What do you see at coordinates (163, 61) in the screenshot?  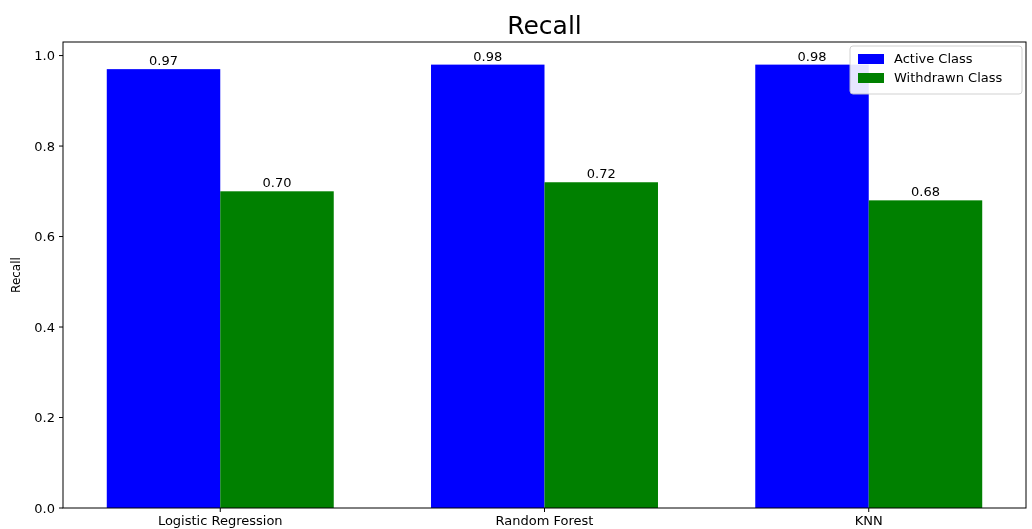 I see `data-label: 0.97` at bounding box center [163, 61].